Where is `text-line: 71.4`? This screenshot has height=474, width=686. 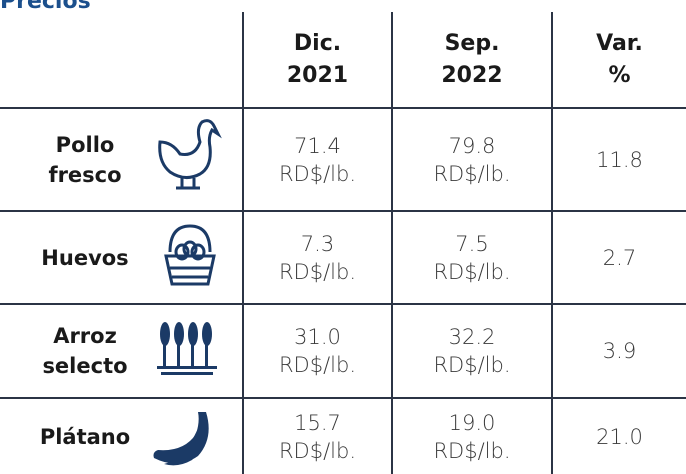 text-line: 71.4 is located at coordinates (317, 145).